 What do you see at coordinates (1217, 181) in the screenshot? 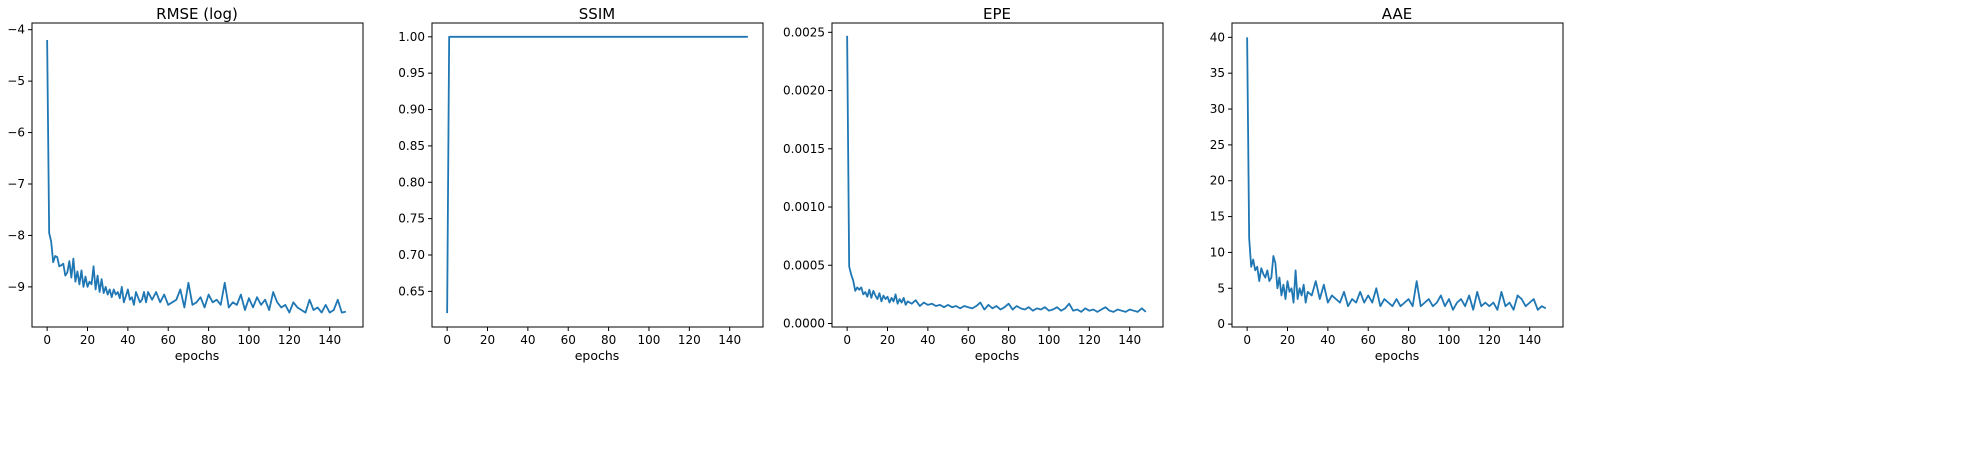
I see `y-tick-label: 20` at bounding box center [1217, 181].